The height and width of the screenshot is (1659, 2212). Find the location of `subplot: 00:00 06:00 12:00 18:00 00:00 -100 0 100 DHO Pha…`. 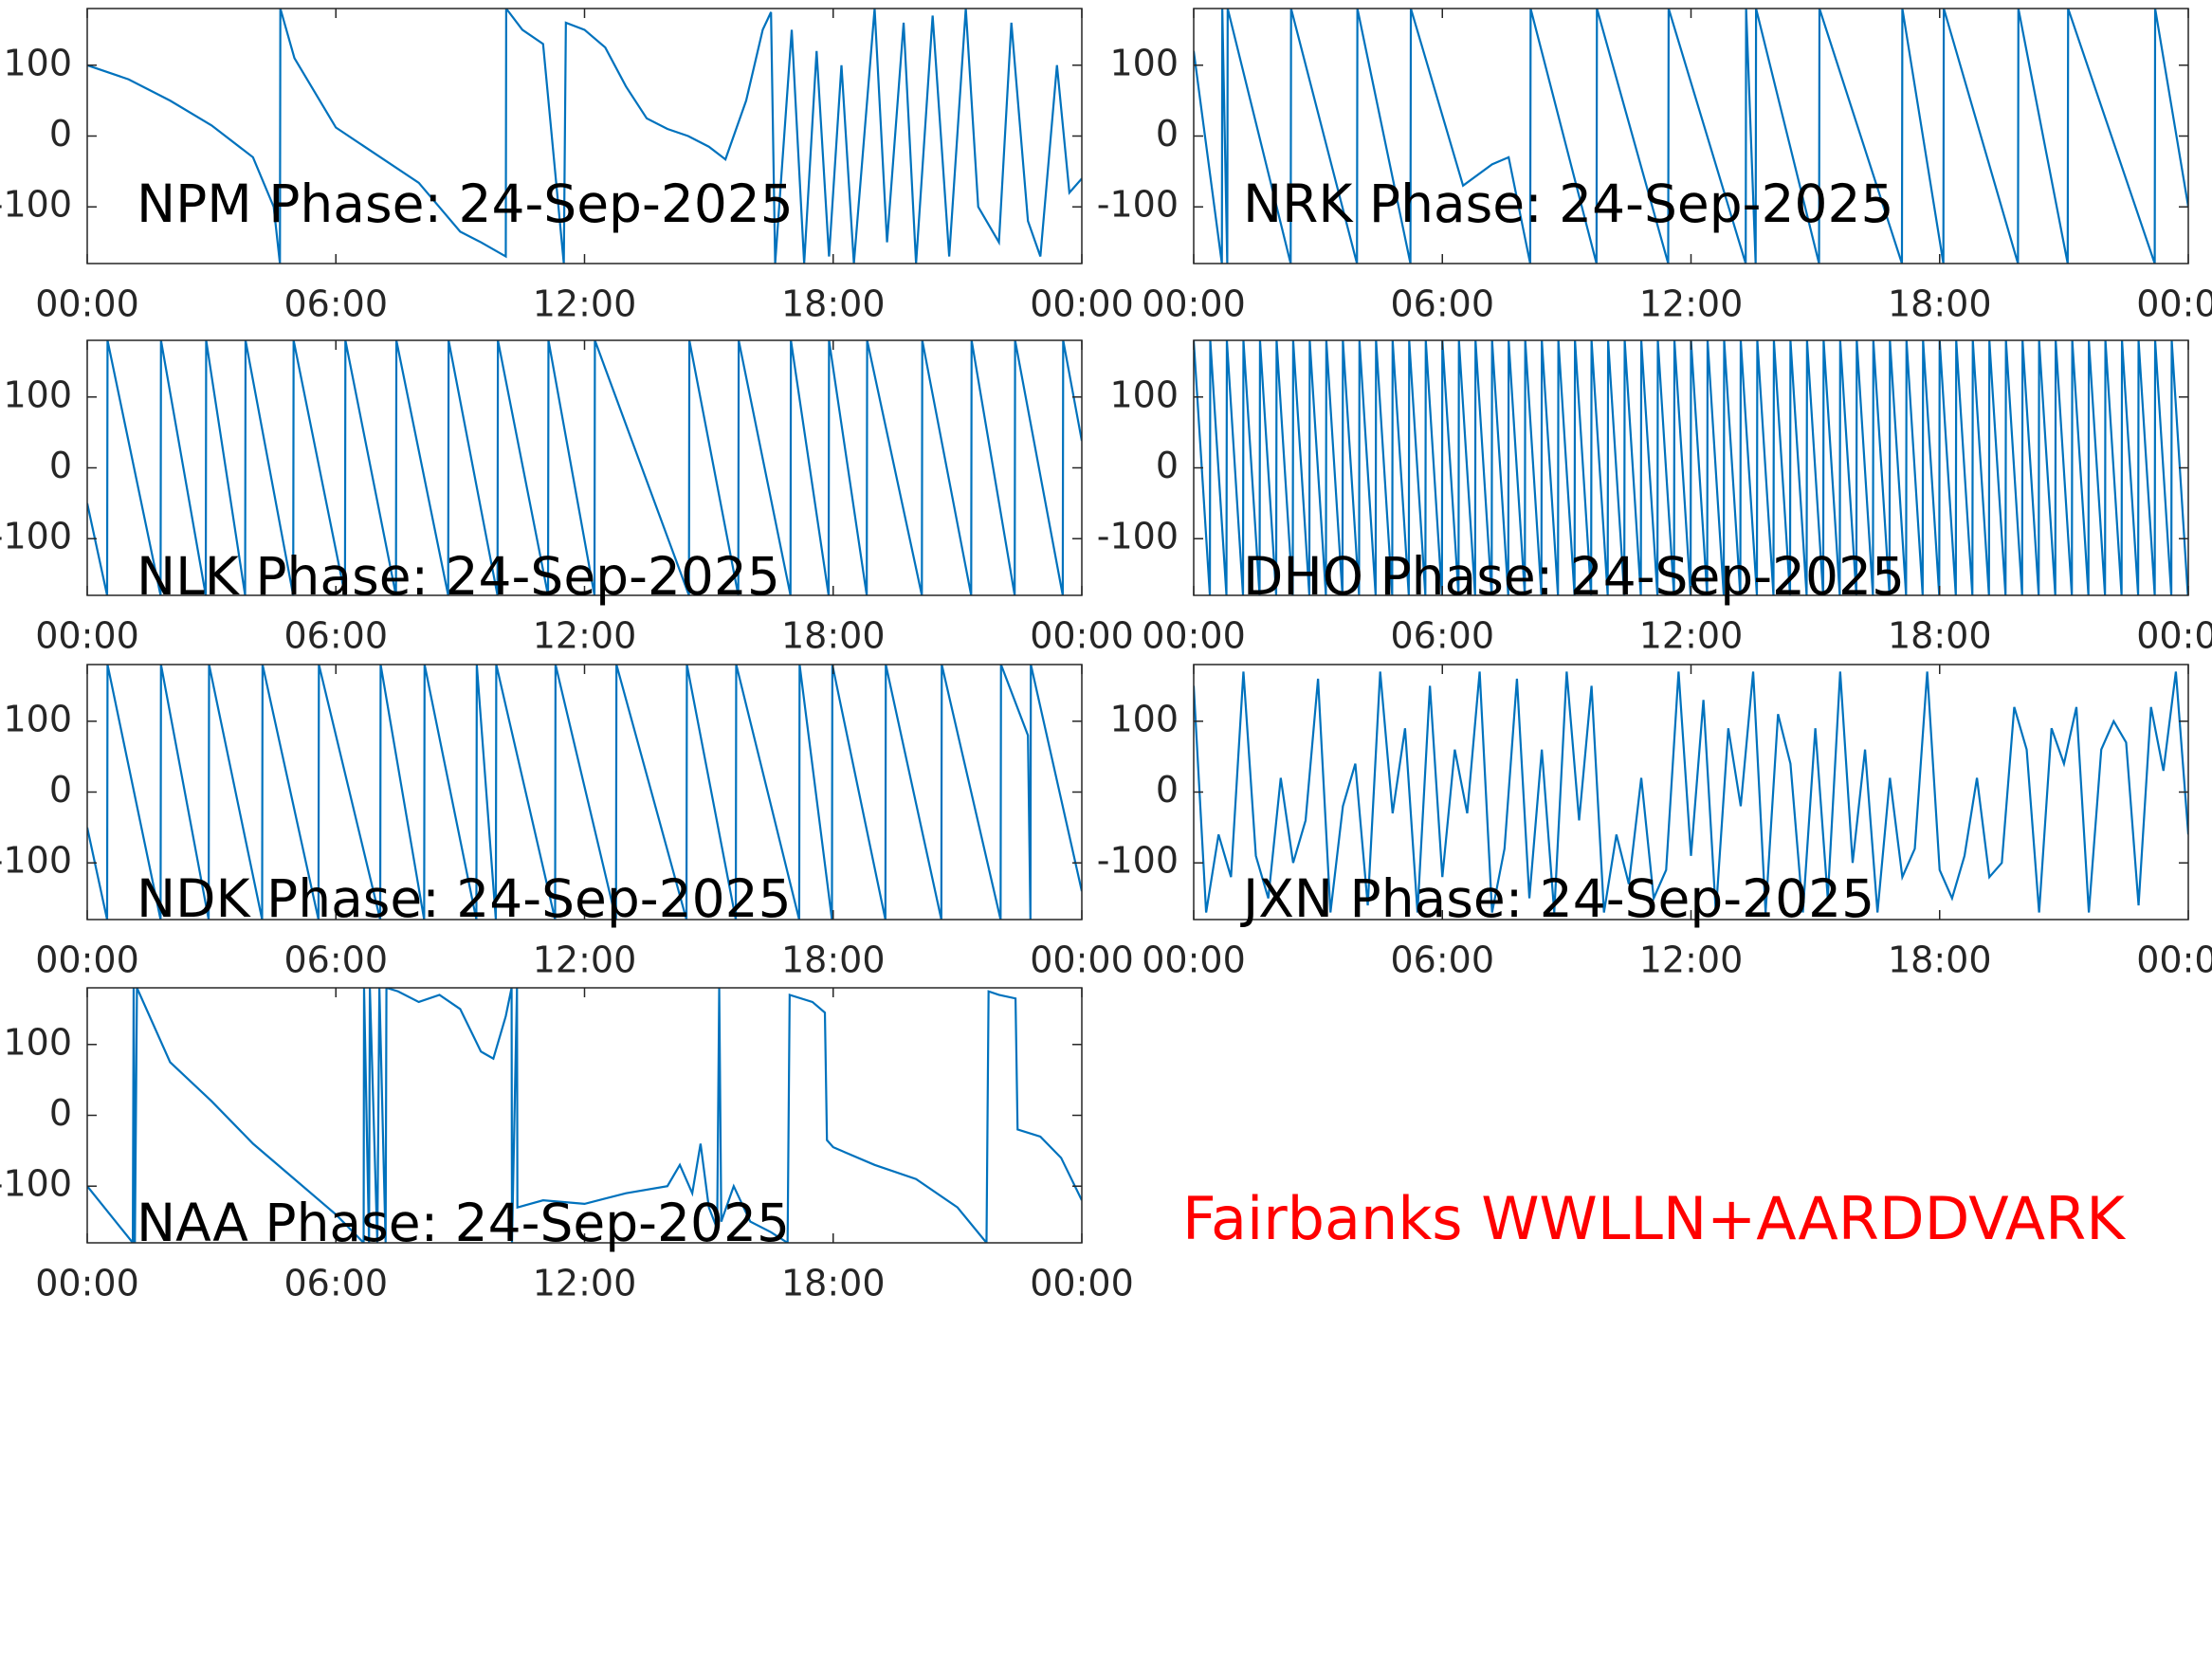

subplot: 00:00 06:00 12:00 18:00 00:00 -100 0 100 DHO Pha… is located at coordinates (1654, 498).